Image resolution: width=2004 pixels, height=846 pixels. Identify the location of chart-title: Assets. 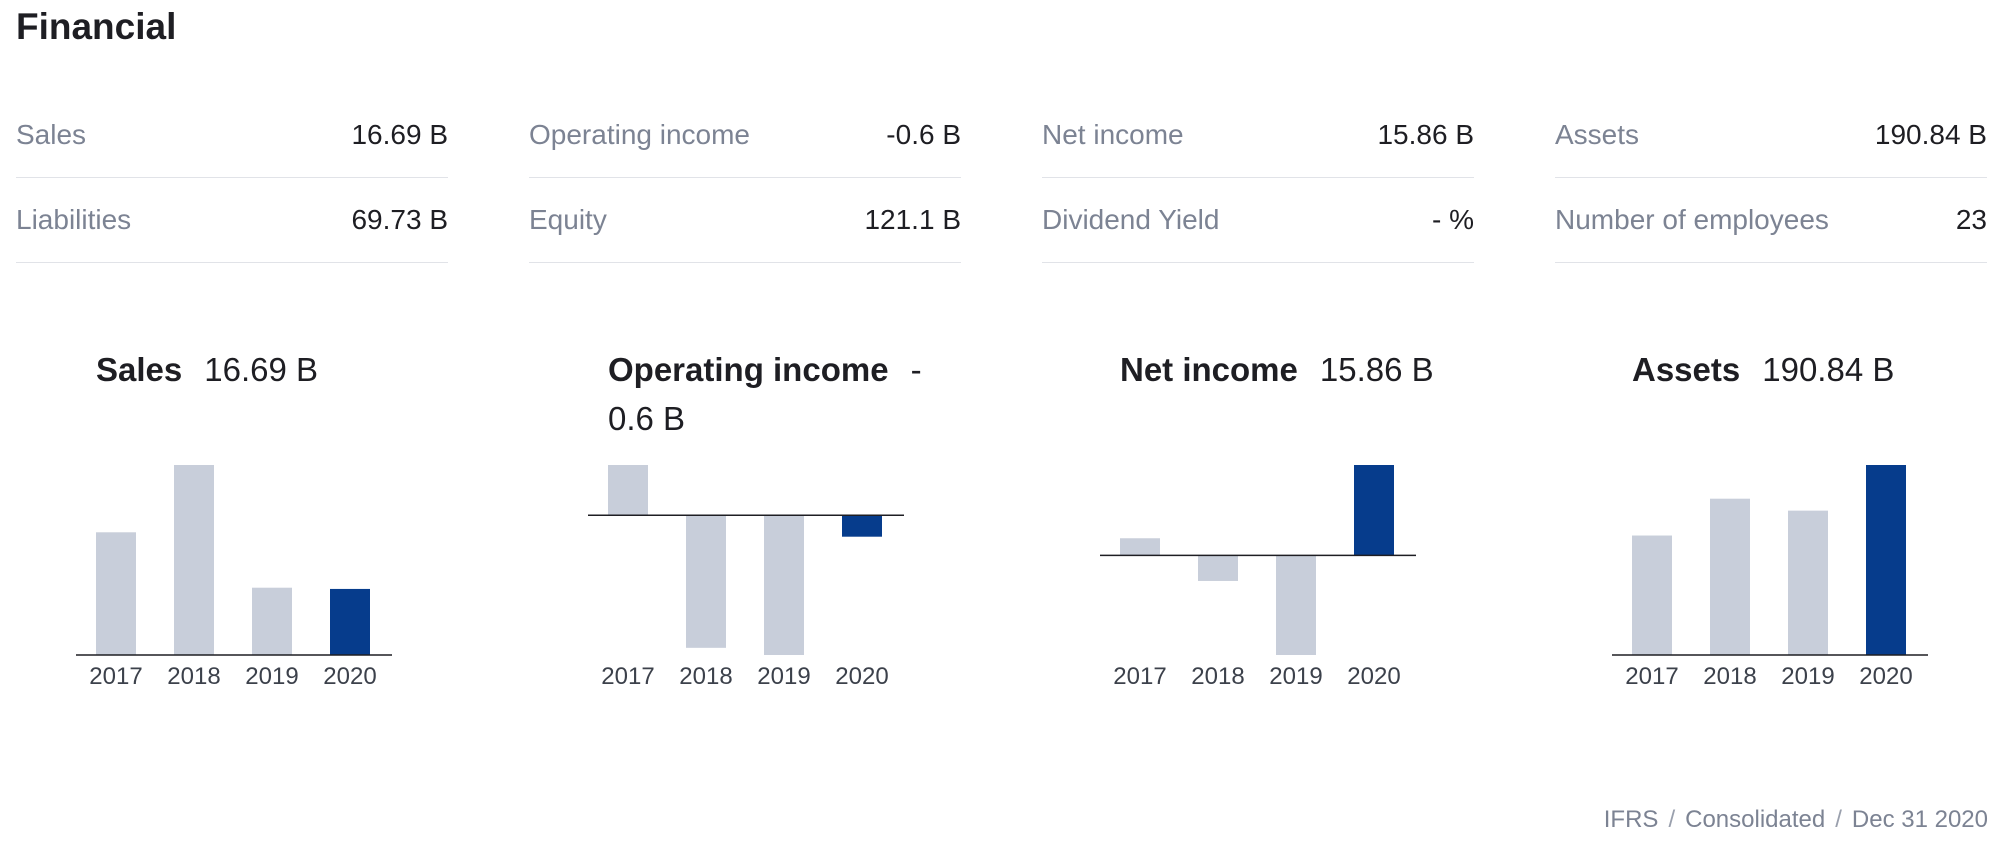
(1686, 369).